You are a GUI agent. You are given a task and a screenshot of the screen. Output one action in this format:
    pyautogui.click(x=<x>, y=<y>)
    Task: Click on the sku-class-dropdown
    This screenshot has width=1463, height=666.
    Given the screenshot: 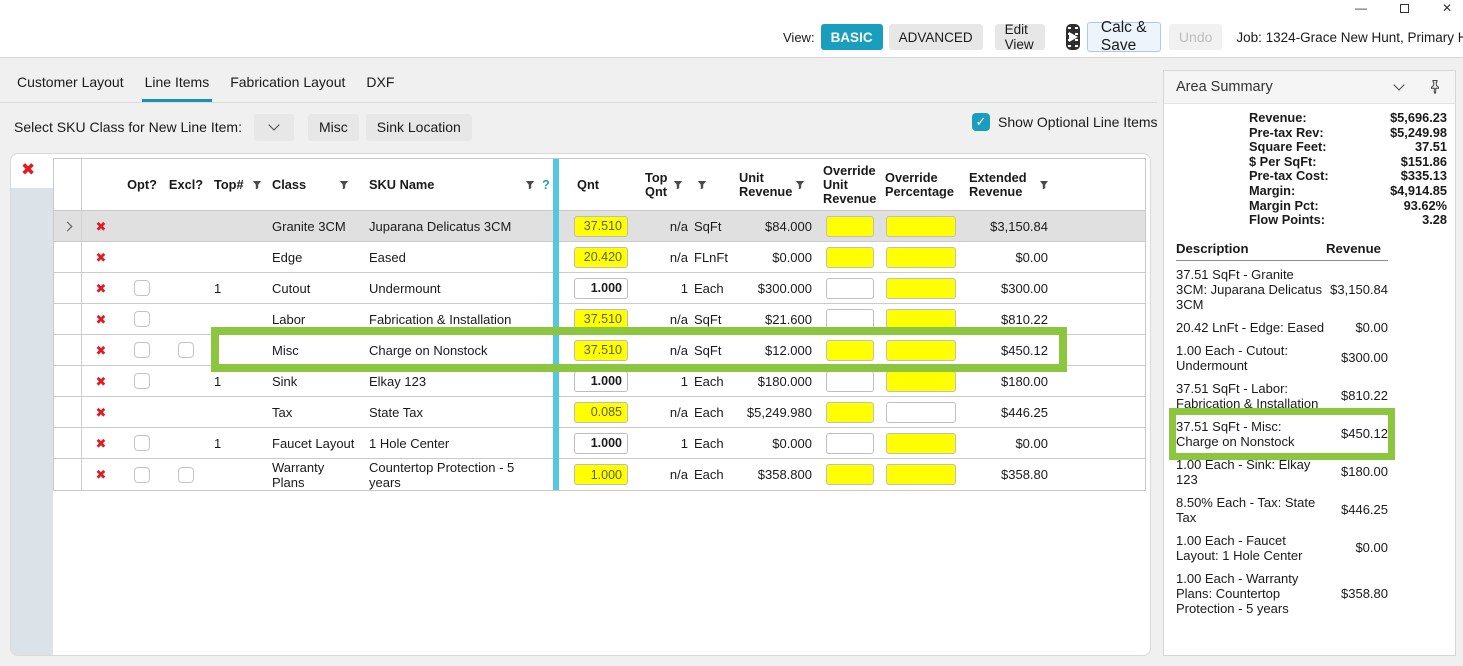 What is the action you would take?
    pyautogui.click(x=273, y=127)
    